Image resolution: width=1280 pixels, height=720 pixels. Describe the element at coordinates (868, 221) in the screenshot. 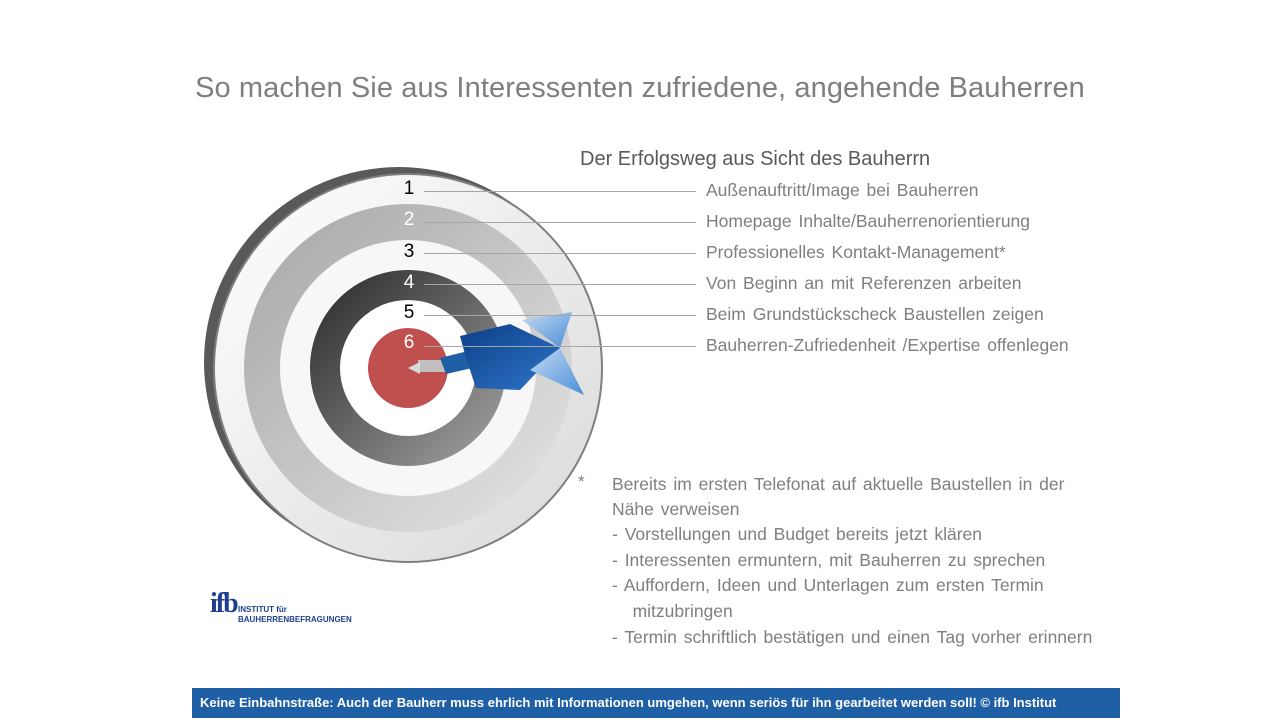

I see `step-label-2: Homepage Inhalte/Bauherrenorientierung` at that location.